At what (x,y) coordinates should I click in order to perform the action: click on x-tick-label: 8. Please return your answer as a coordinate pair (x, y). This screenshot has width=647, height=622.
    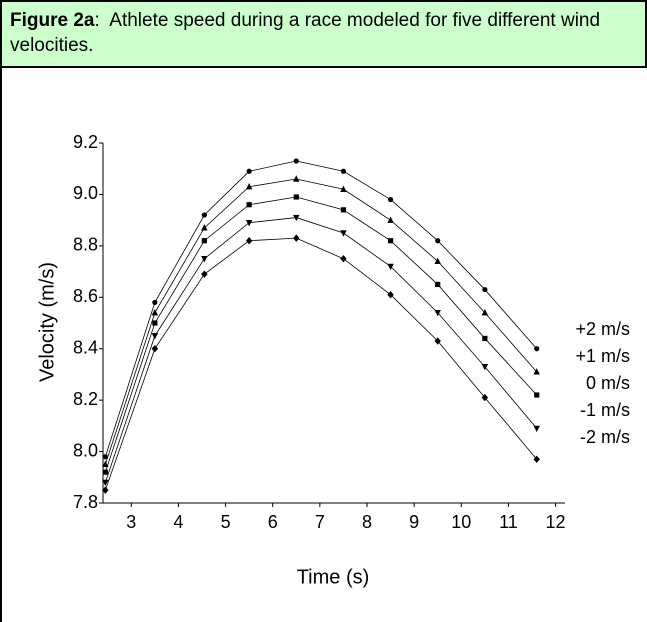
    Looking at the image, I should click on (367, 522).